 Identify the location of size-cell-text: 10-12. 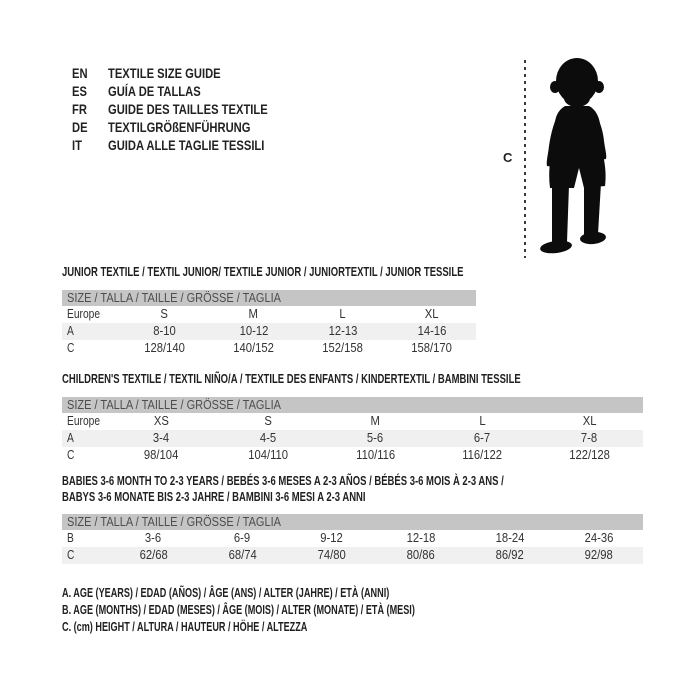
(253, 331).